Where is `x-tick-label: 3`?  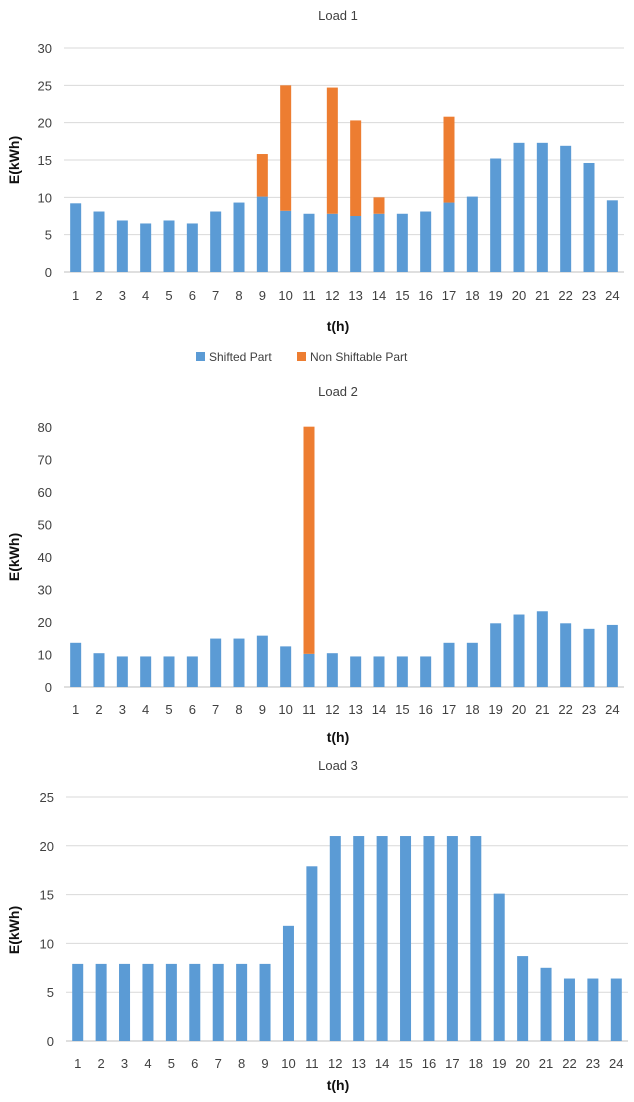
x-tick-label: 3 is located at coordinates (124, 1063).